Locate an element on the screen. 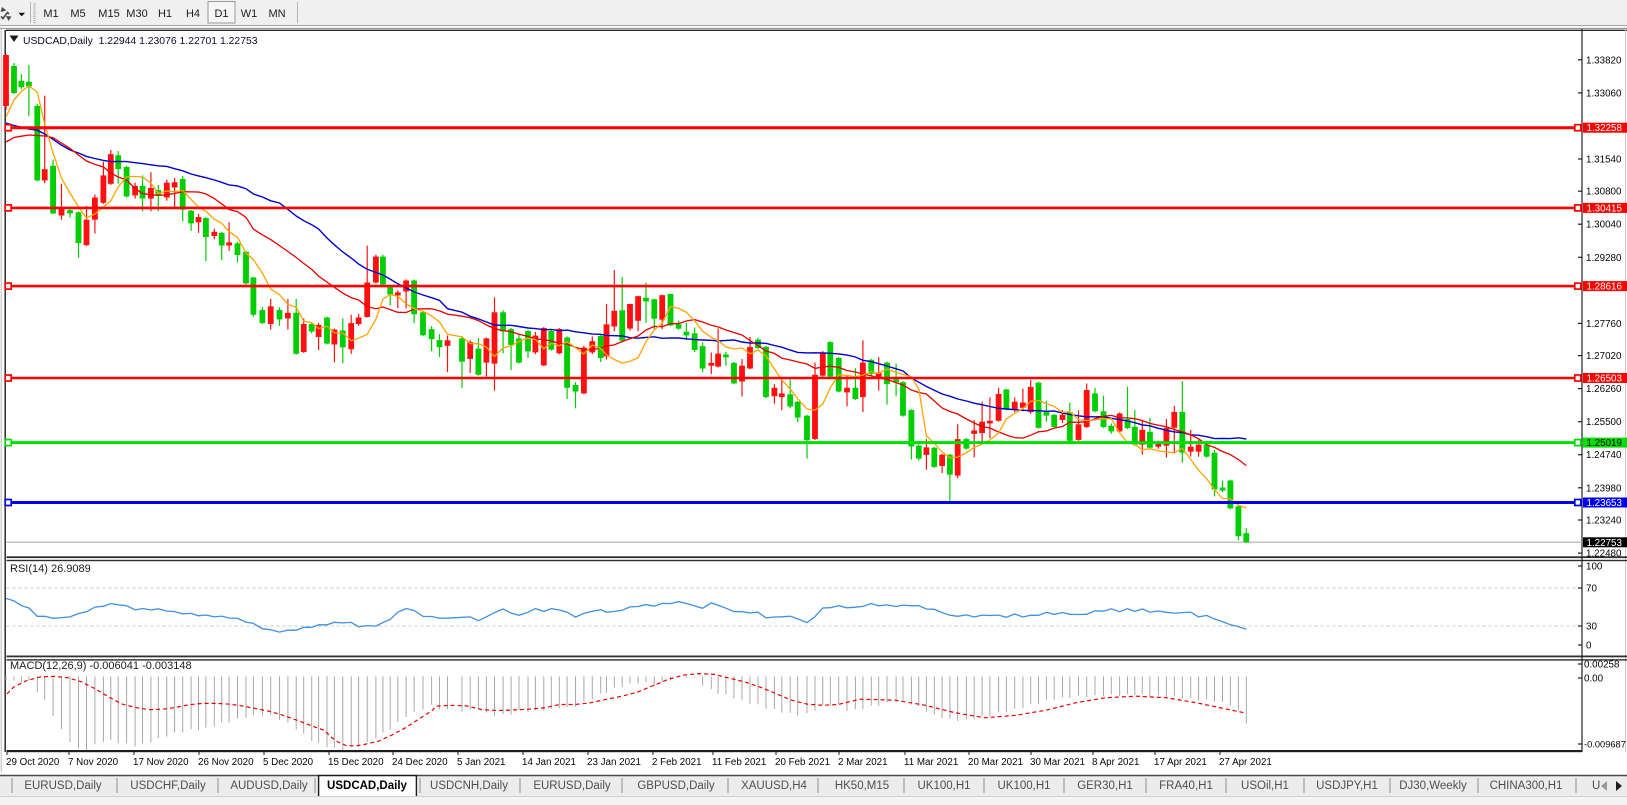  svg-text: 27 Apr 2021 is located at coordinates (1245, 762).